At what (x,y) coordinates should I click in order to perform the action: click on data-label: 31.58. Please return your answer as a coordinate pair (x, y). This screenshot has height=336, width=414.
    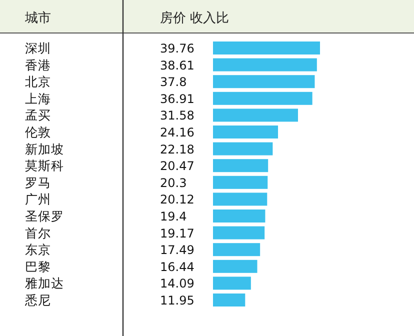
    Looking at the image, I should click on (177, 115).